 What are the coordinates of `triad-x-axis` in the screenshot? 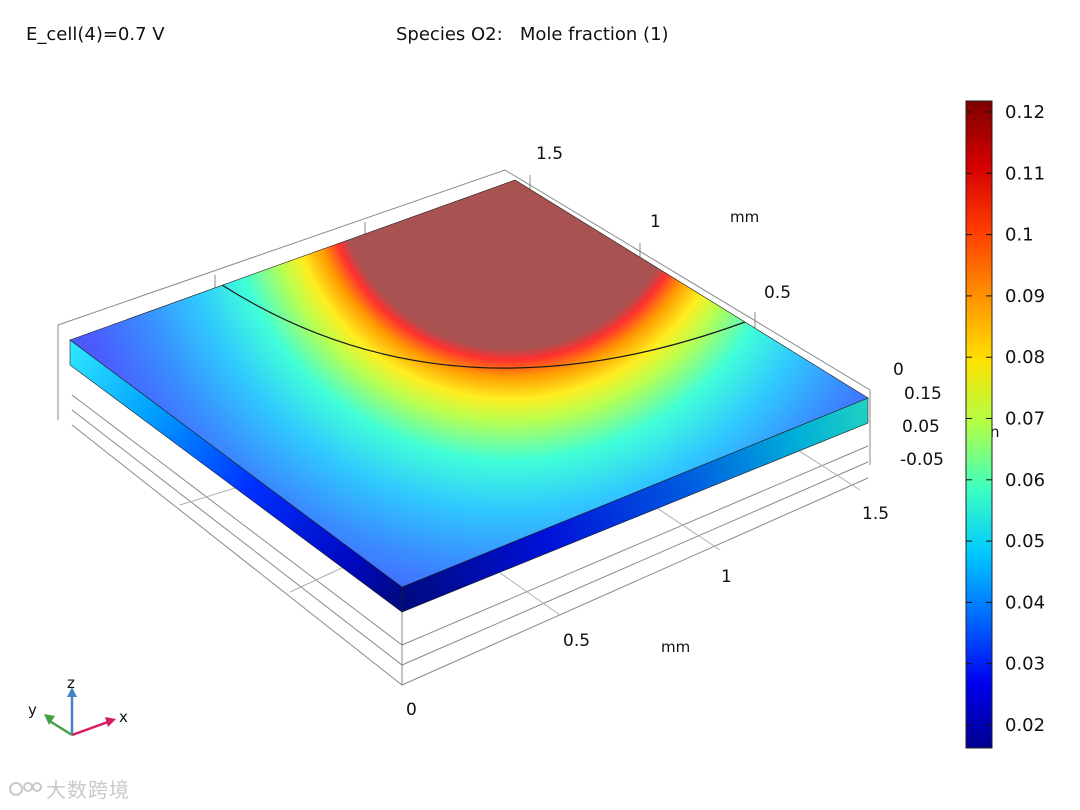 It's located at (90, 728).